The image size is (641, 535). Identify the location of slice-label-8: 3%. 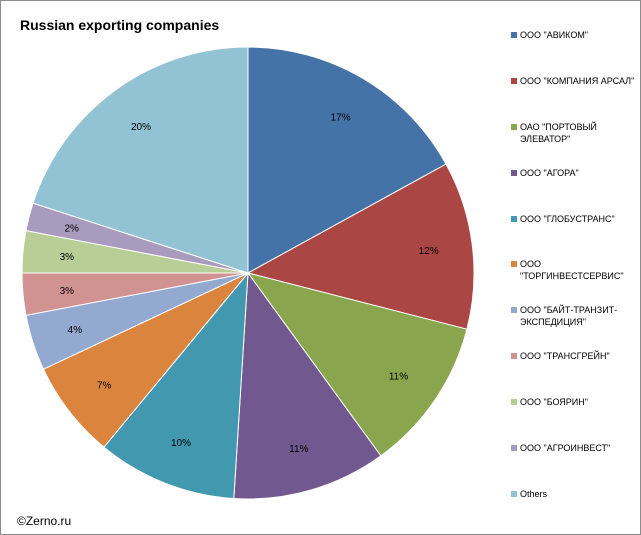
(67, 257).